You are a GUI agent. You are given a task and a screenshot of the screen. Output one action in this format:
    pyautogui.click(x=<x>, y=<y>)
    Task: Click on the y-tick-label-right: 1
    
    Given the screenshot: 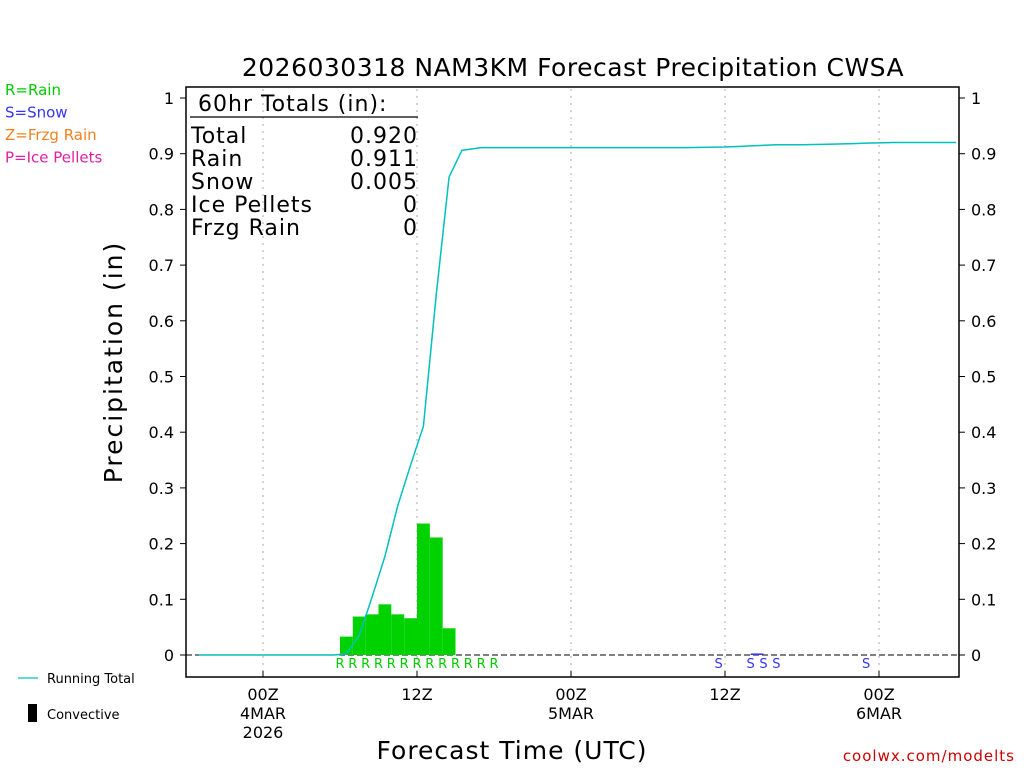 What is the action you would take?
    pyautogui.click(x=976, y=98)
    